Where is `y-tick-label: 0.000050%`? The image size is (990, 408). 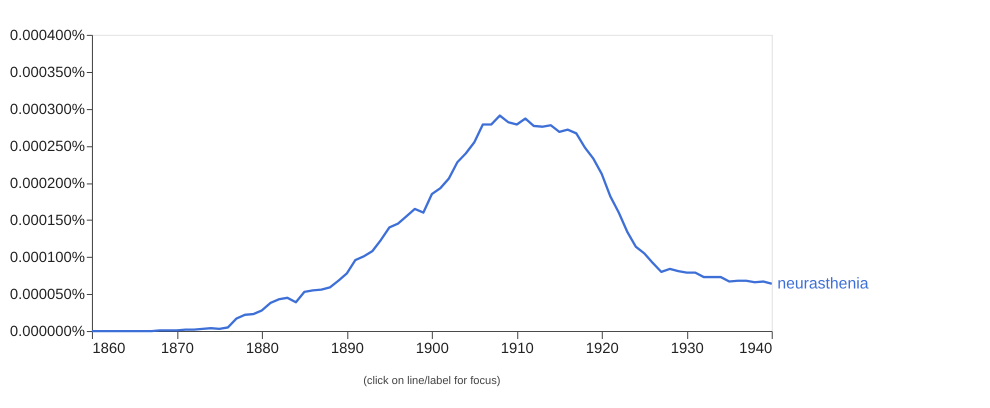 y-tick-label: 0.000050% is located at coordinates (47, 295).